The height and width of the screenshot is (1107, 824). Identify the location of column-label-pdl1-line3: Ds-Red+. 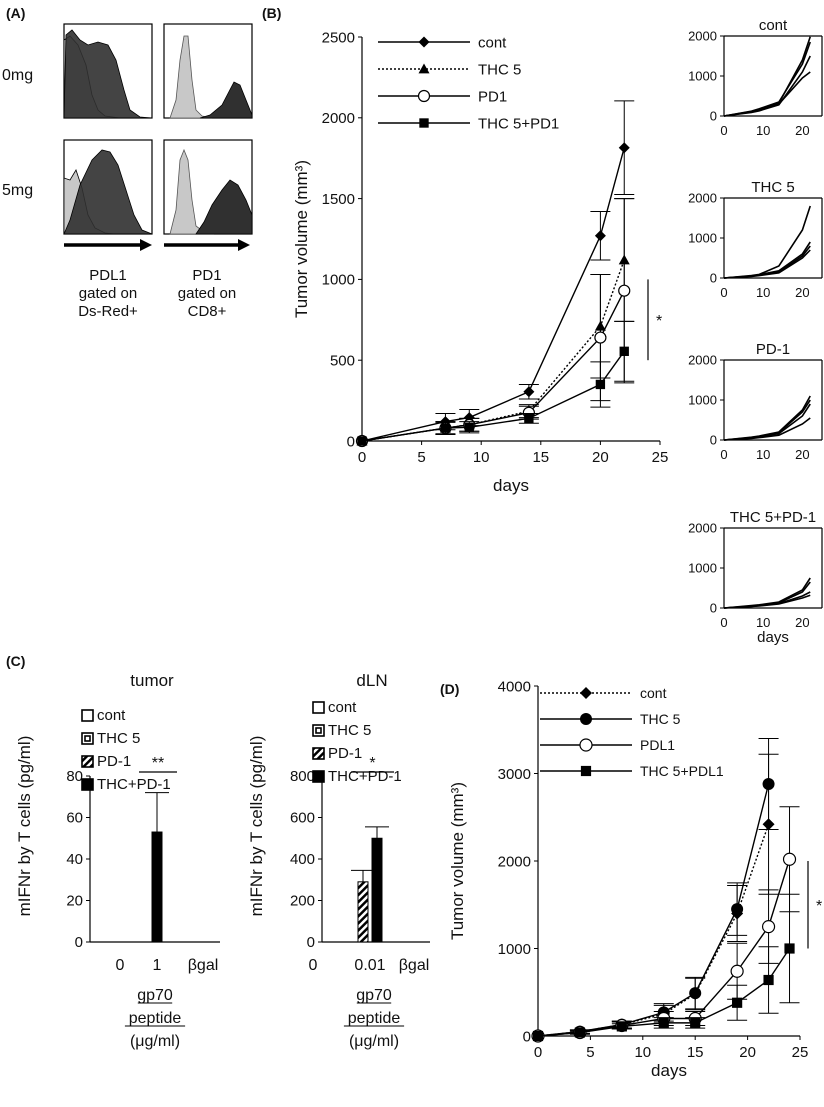
(108, 311).